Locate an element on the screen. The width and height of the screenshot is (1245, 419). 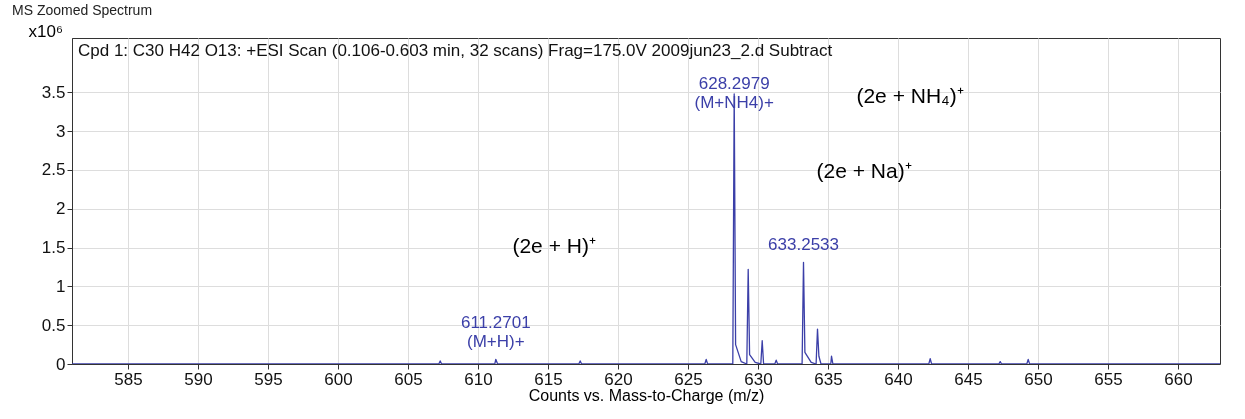
x-tick-label: 585 is located at coordinates (128, 379).